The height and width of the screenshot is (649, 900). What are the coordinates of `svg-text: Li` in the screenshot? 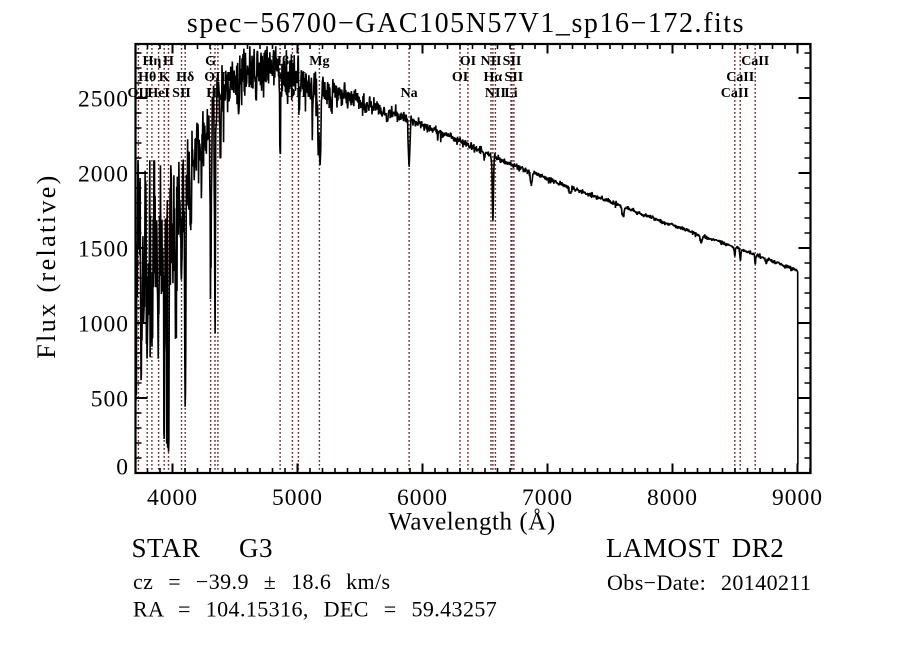 It's located at (510, 93).